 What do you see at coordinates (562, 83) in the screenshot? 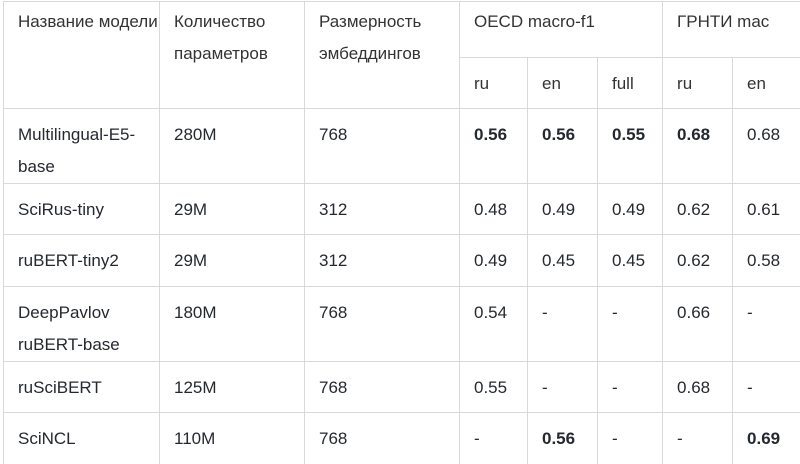
I see `subheader-oecd-en: en` at bounding box center [562, 83].